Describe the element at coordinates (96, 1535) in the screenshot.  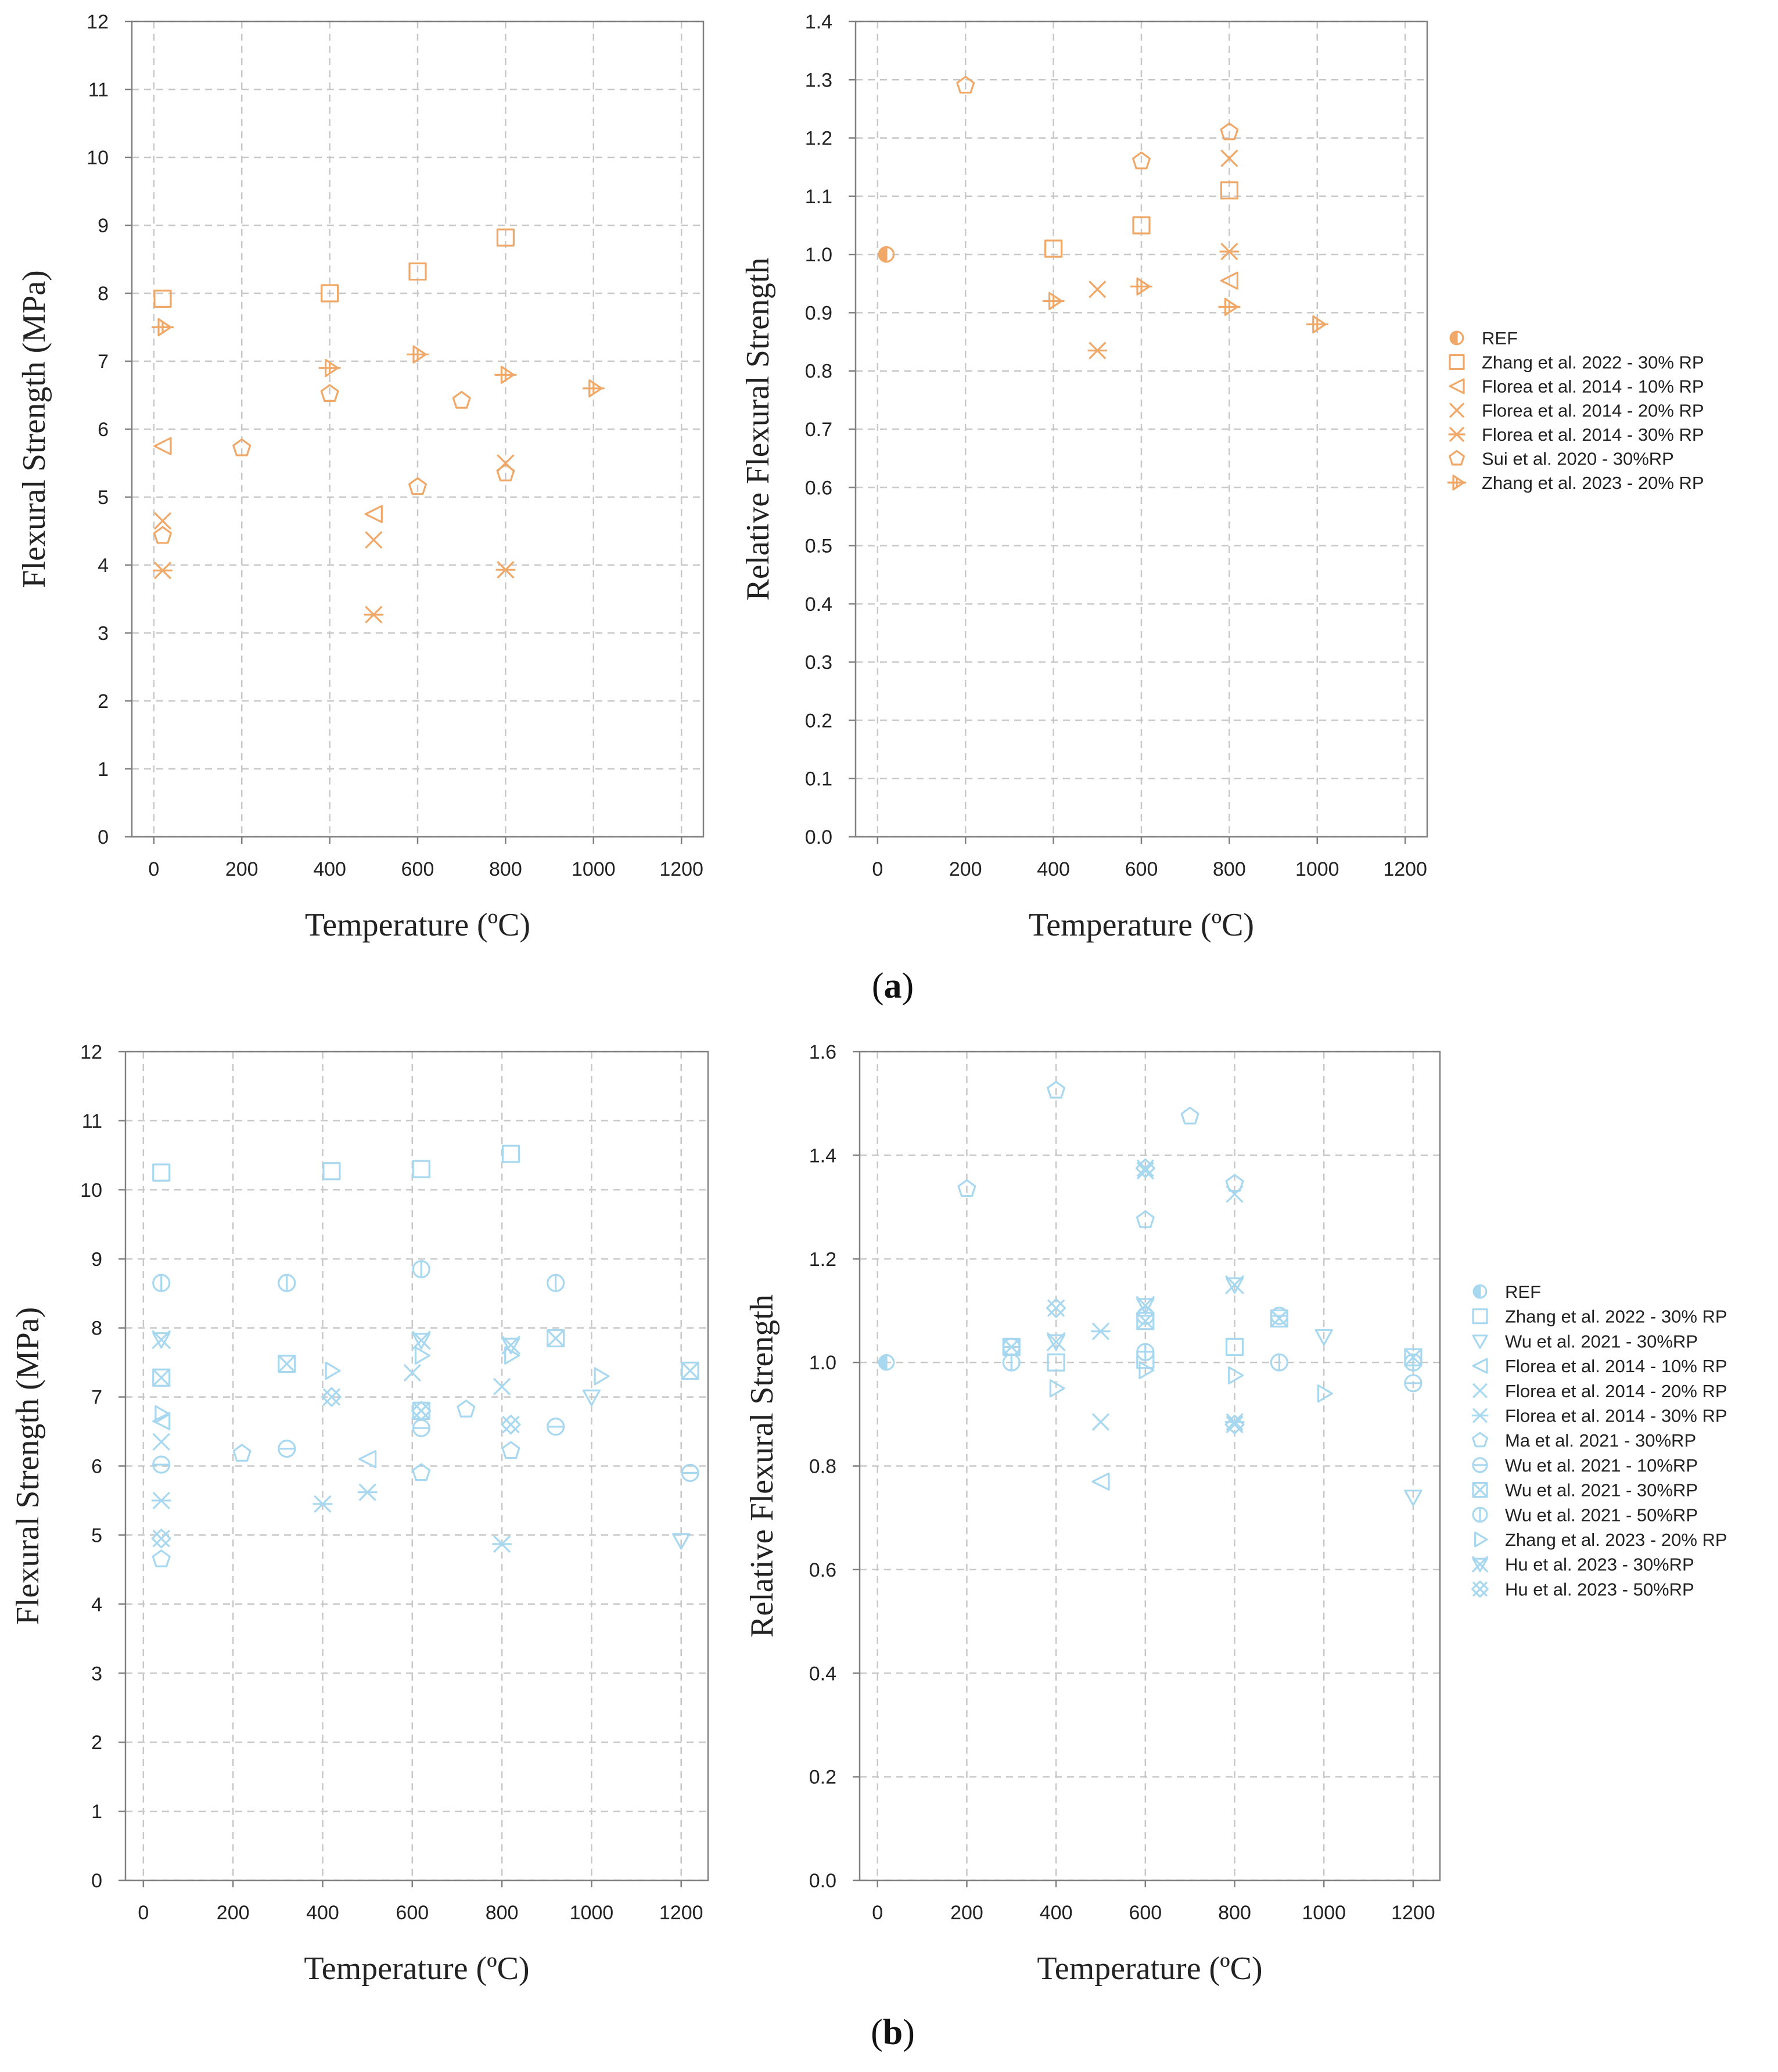
I see `y-tick-label: 5` at that location.